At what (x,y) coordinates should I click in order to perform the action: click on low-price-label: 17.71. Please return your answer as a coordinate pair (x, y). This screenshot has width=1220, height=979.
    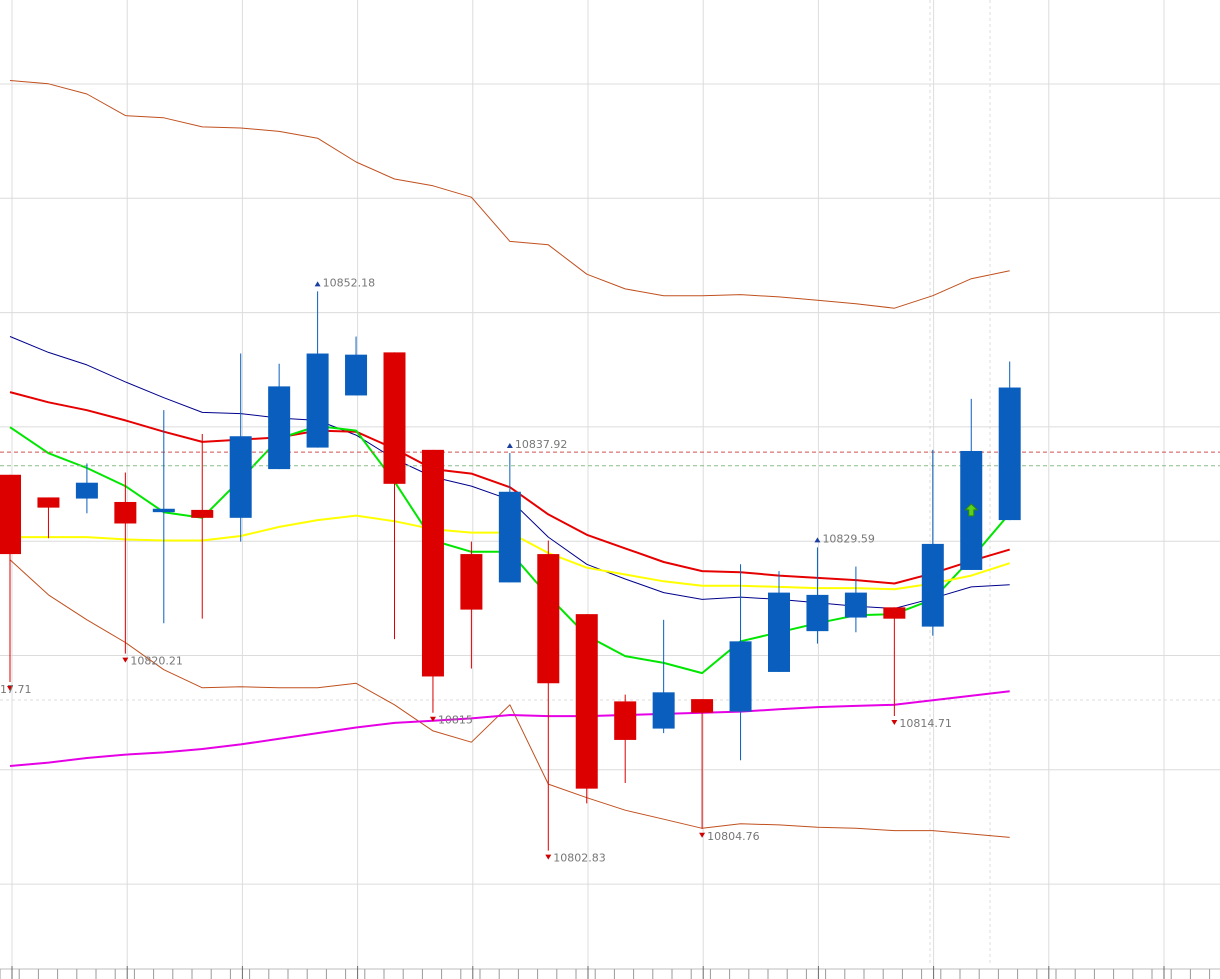
    Looking at the image, I should click on (16, 689).